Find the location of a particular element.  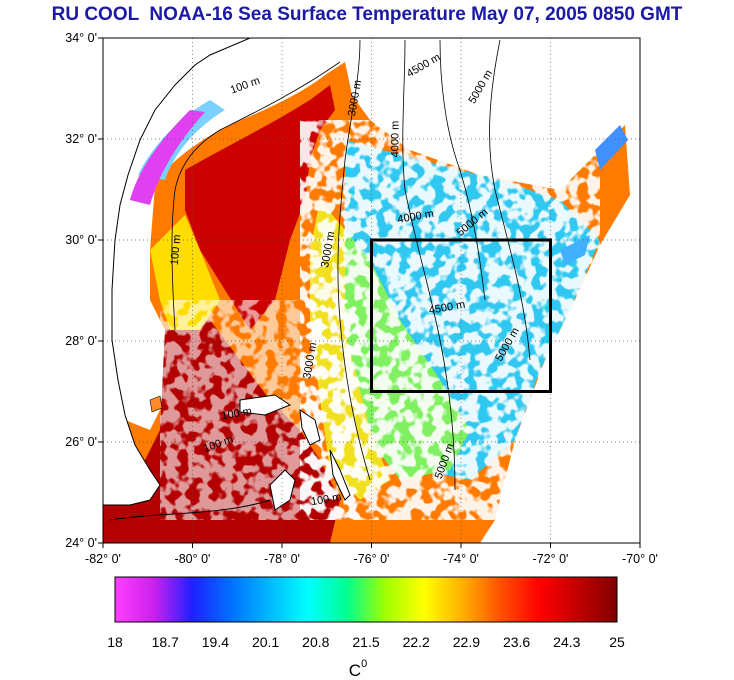

colorbar-unit: C0 is located at coordinates (358, 669).